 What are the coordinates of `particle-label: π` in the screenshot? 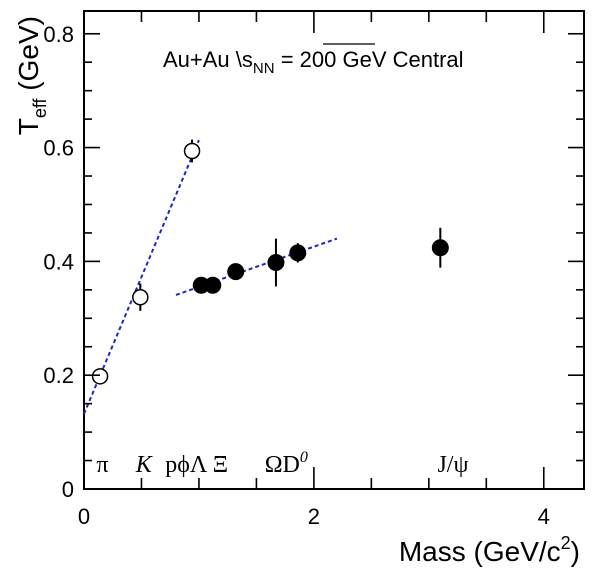 It's located at (102, 465).